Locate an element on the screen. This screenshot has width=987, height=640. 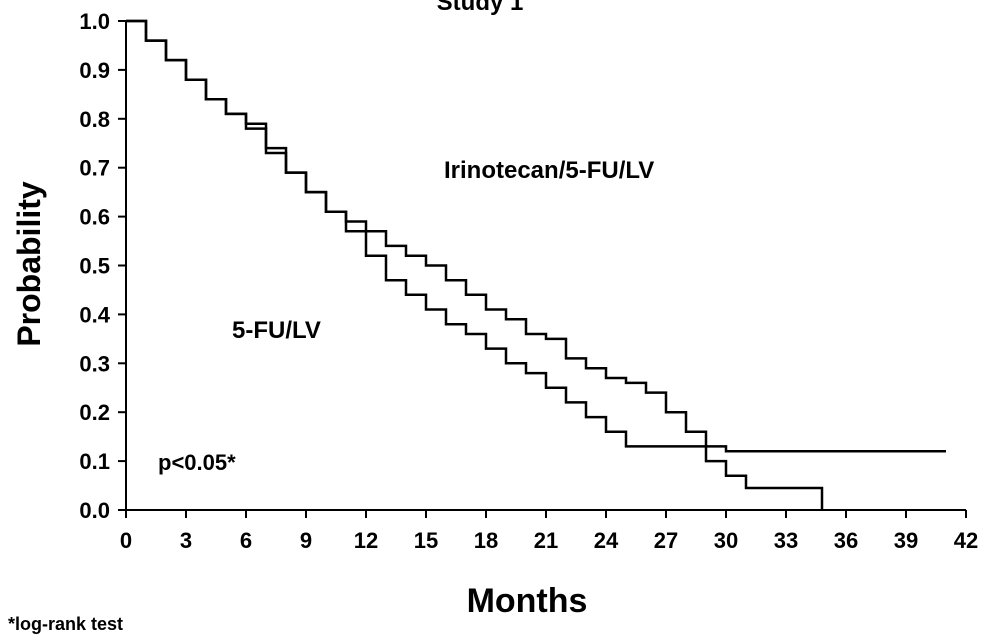
y-tick-label: 0.5 is located at coordinates (94, 266).